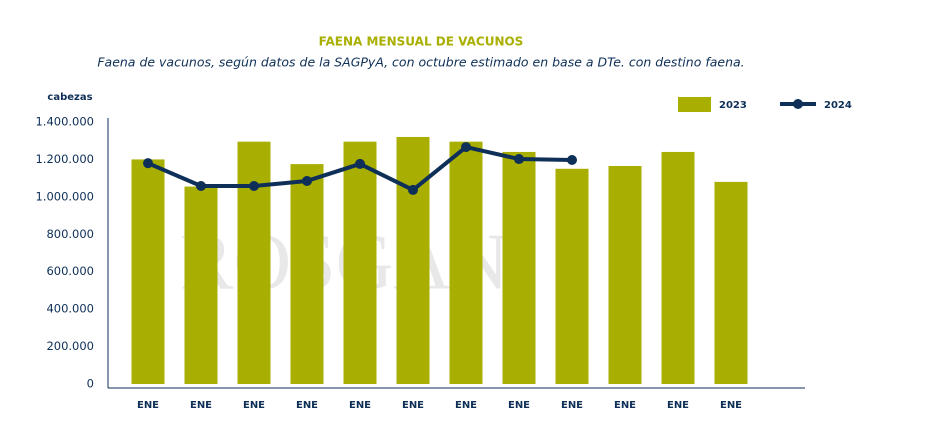  I want to click on y-tick-label: 0, so click(90, 384).